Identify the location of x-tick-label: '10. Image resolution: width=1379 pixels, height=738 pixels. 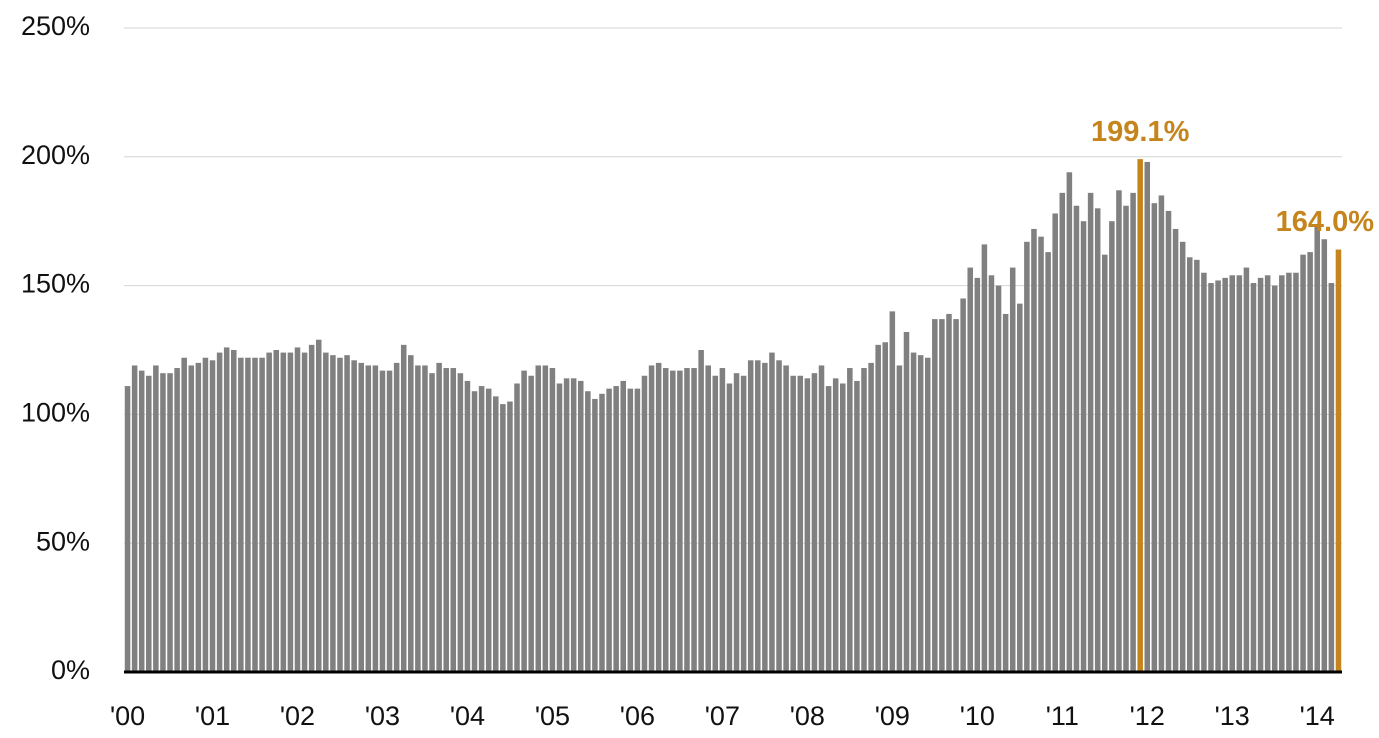
(977, 716).